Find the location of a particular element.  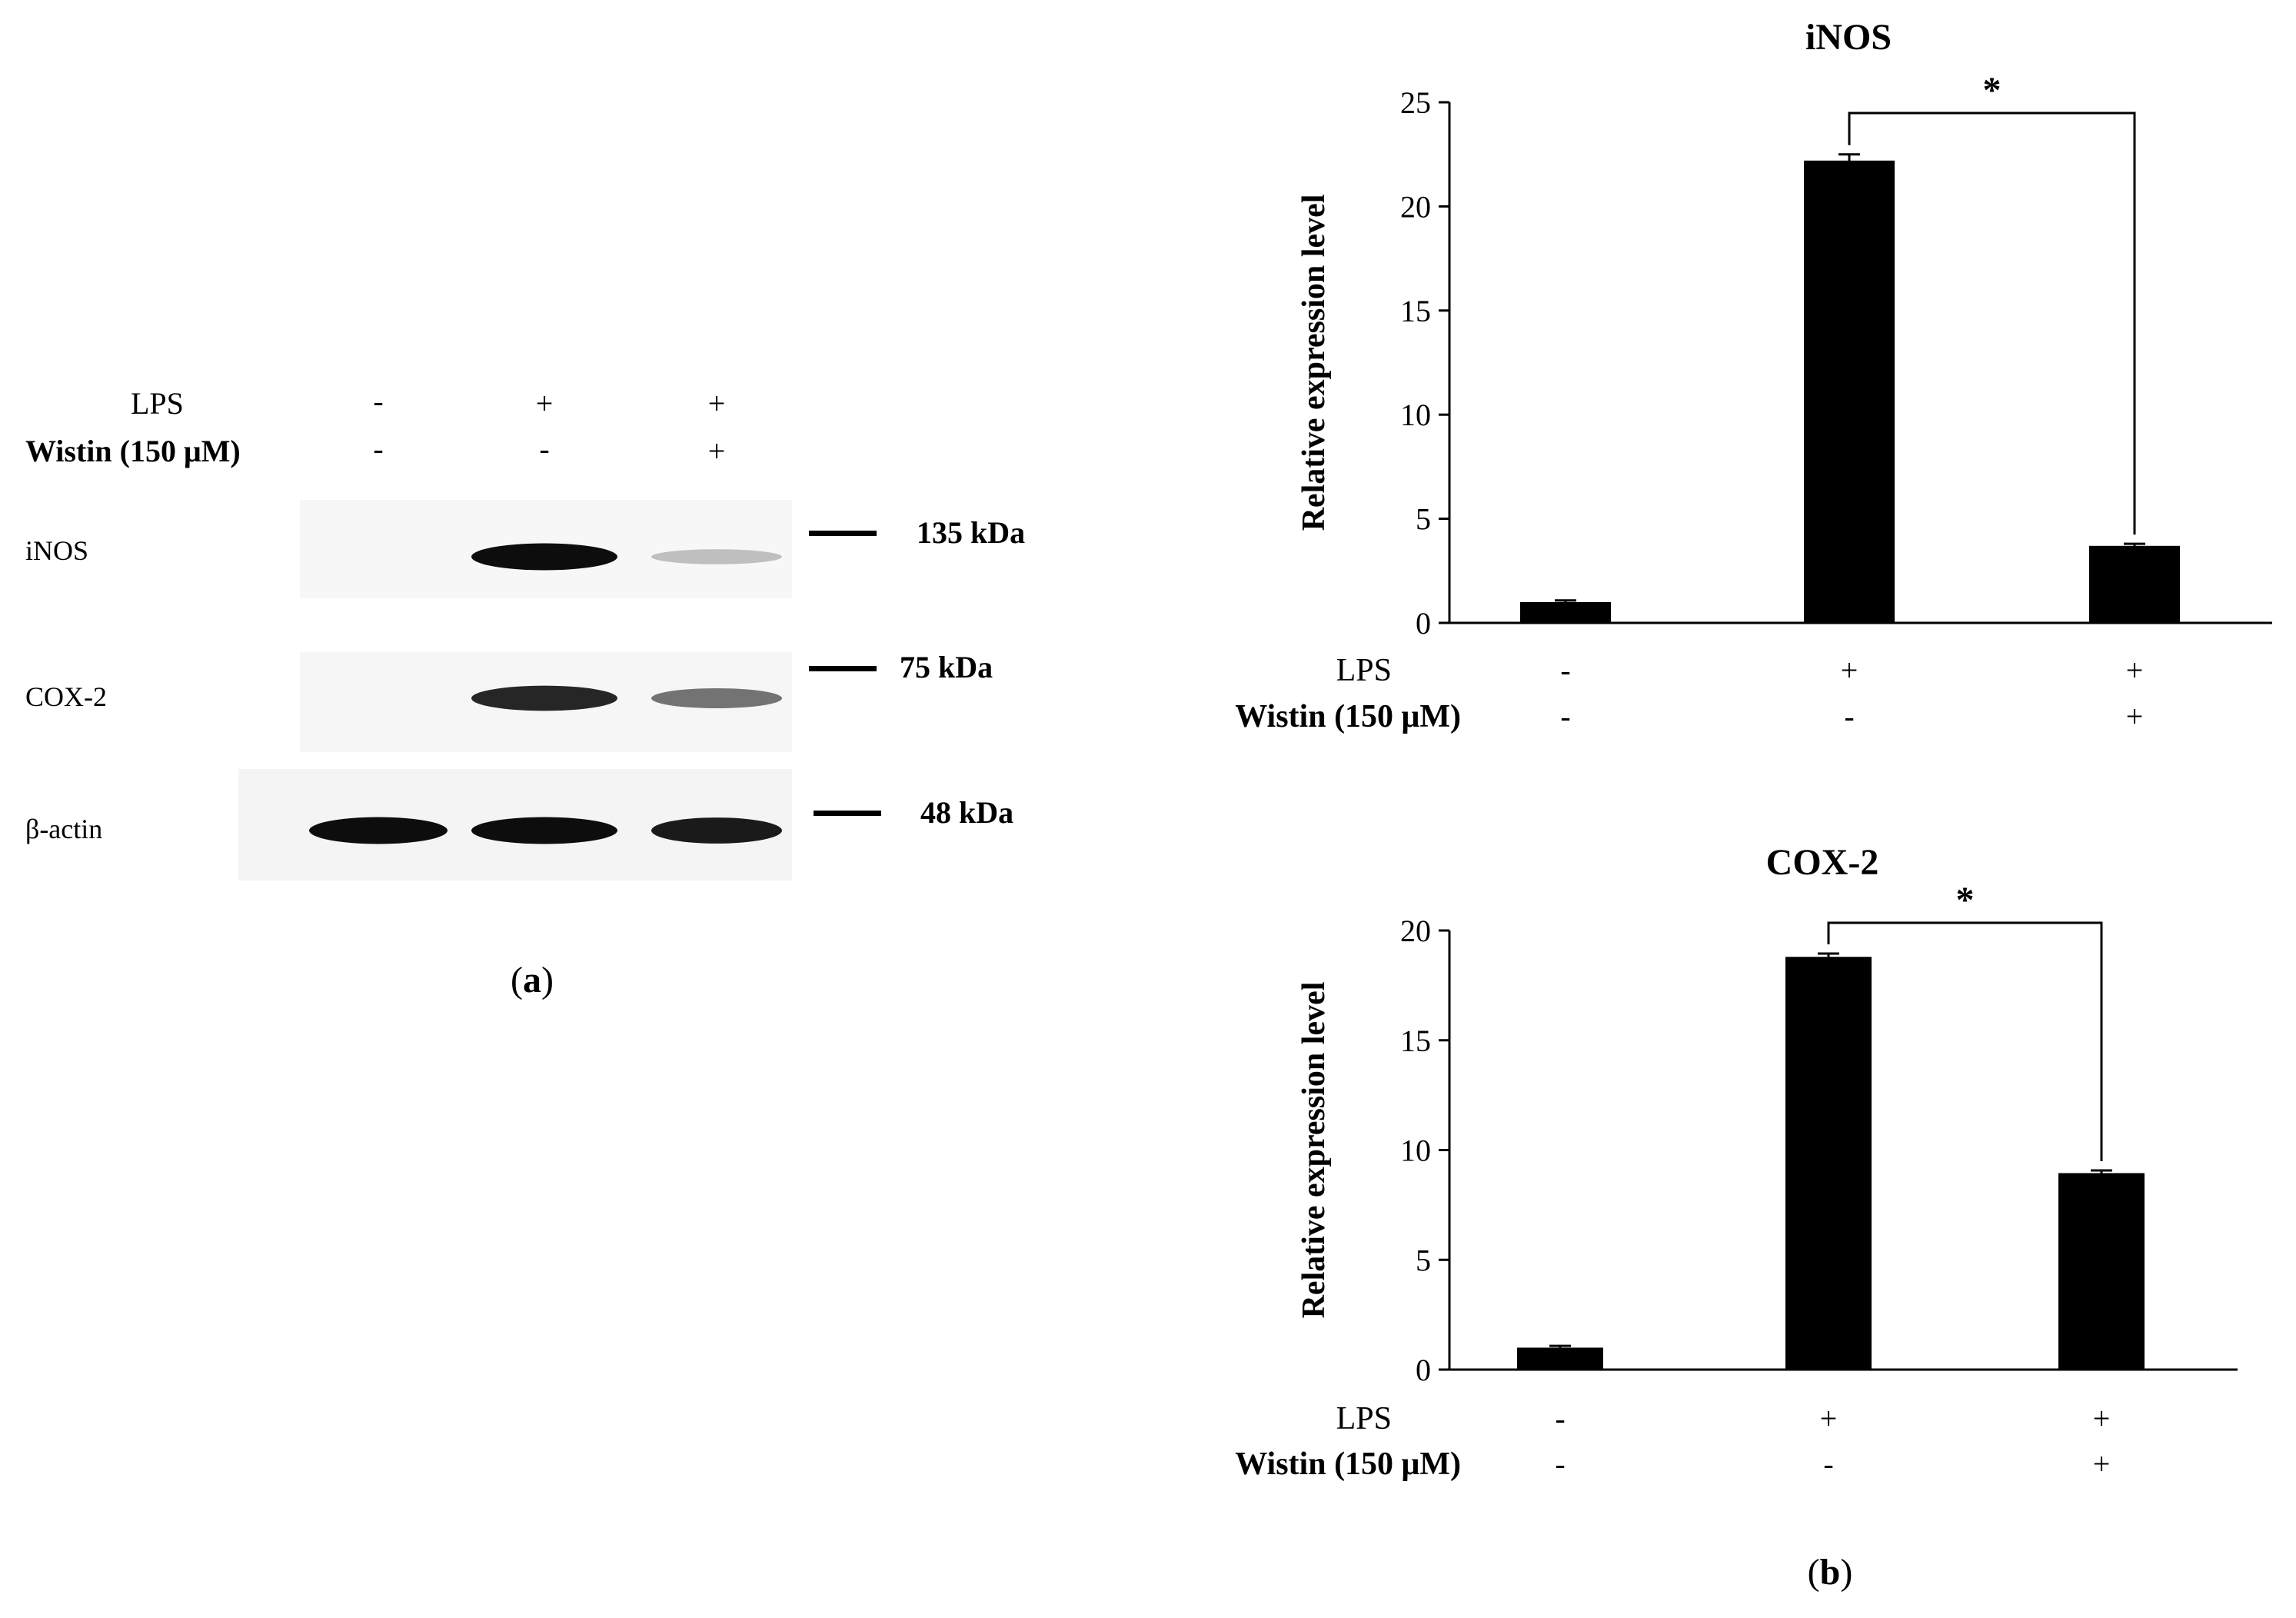

mw-marker-label-135: 135 kDa is located at coordinates (971, 532).